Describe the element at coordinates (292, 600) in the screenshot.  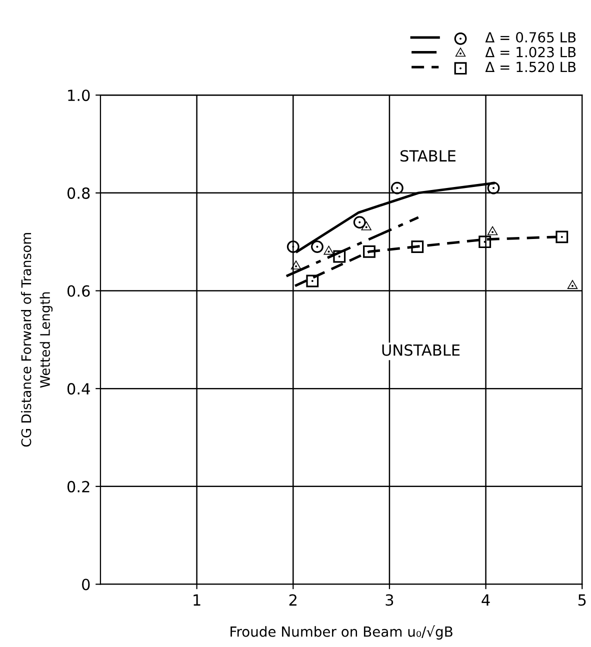
I see `x-tick-label: 2` at that location.